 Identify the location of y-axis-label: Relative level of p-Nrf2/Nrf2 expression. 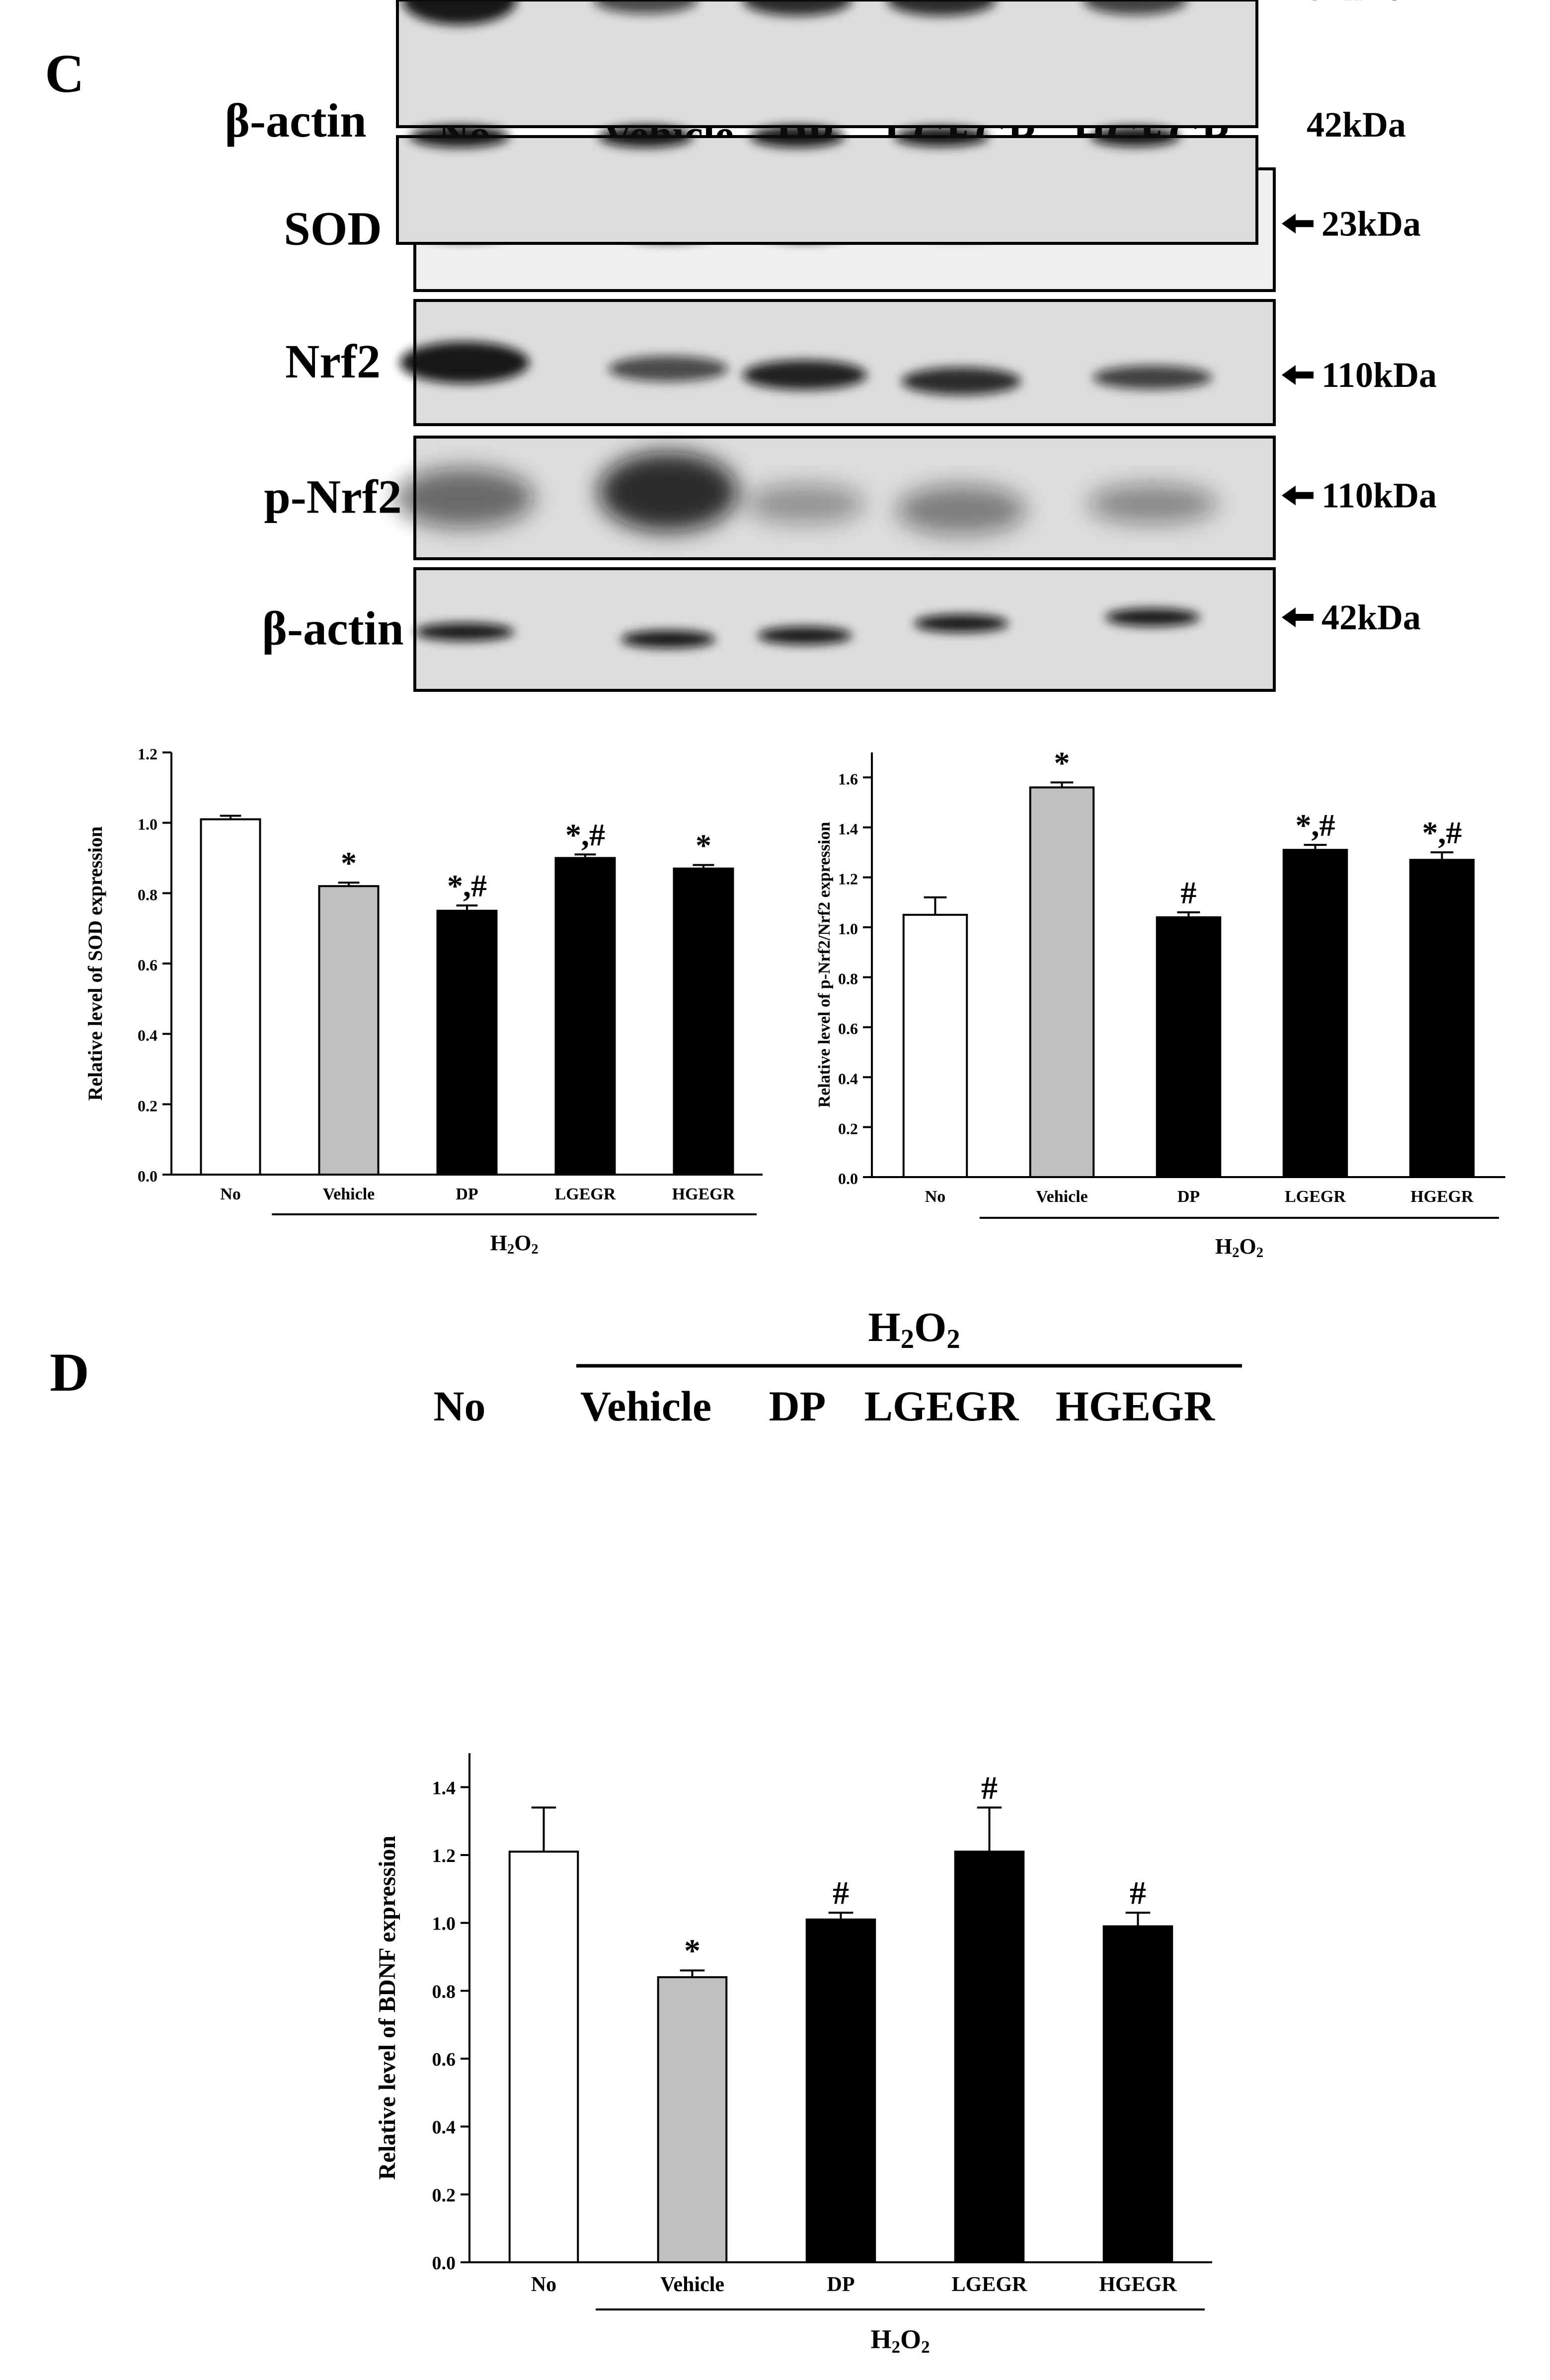
(824, 965).